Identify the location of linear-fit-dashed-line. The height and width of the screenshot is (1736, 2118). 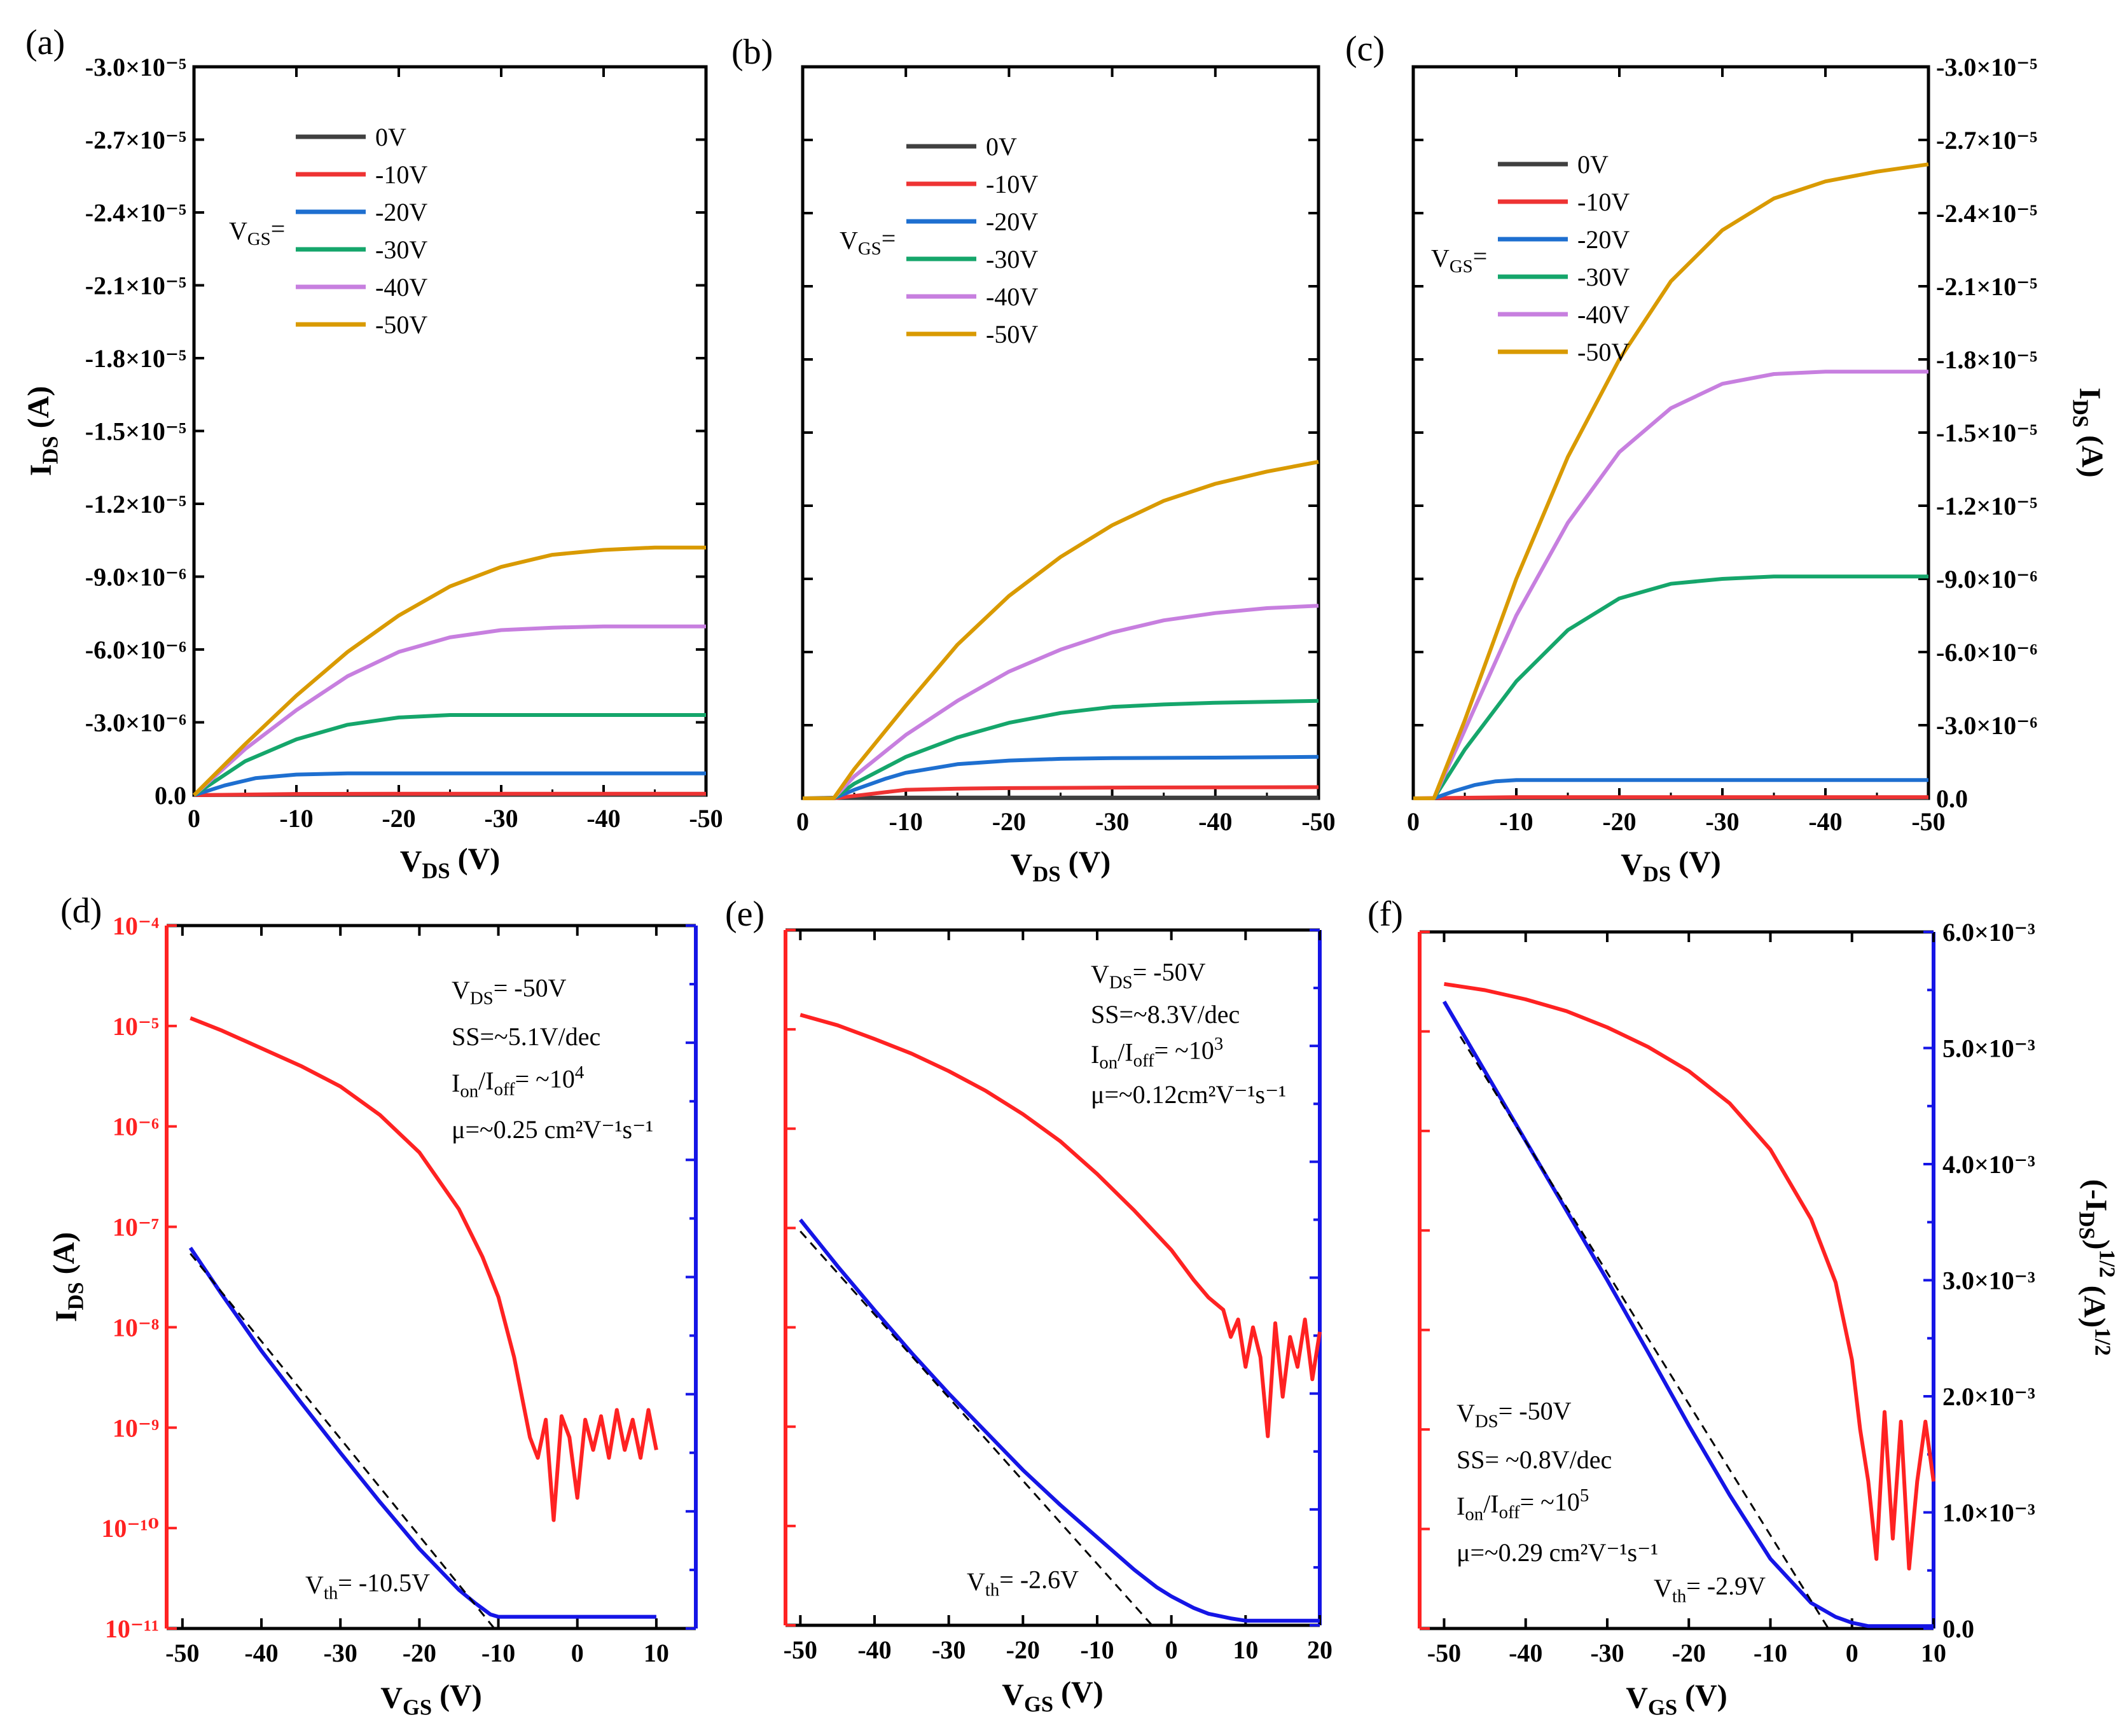
(343, 1441).